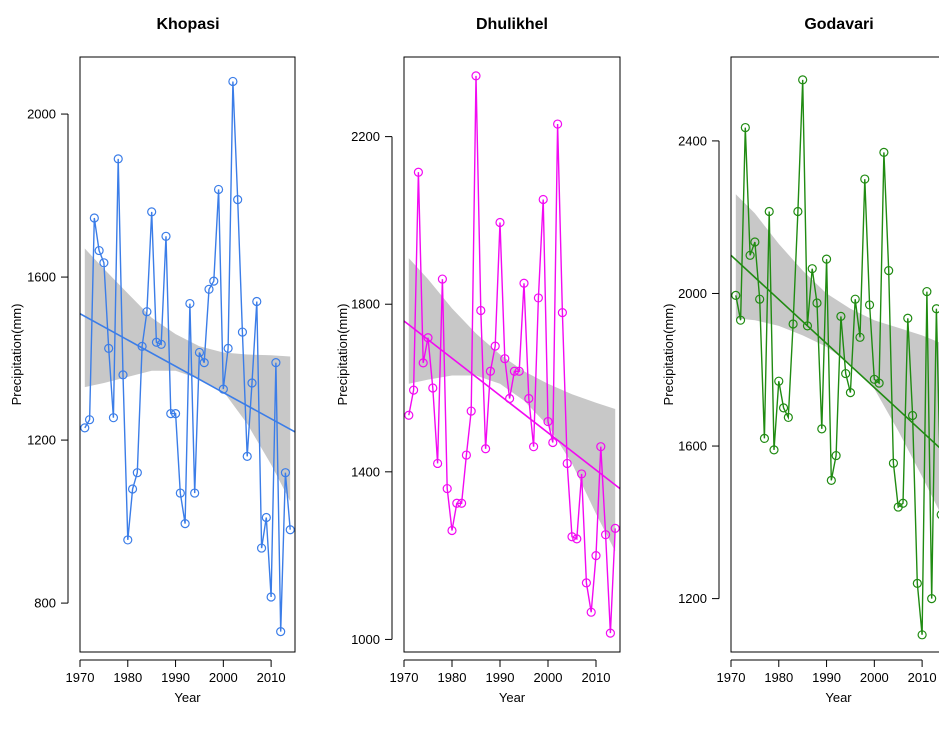  I want to click on dhulikhel-x-tick-label: 2010, so click(596, 677).